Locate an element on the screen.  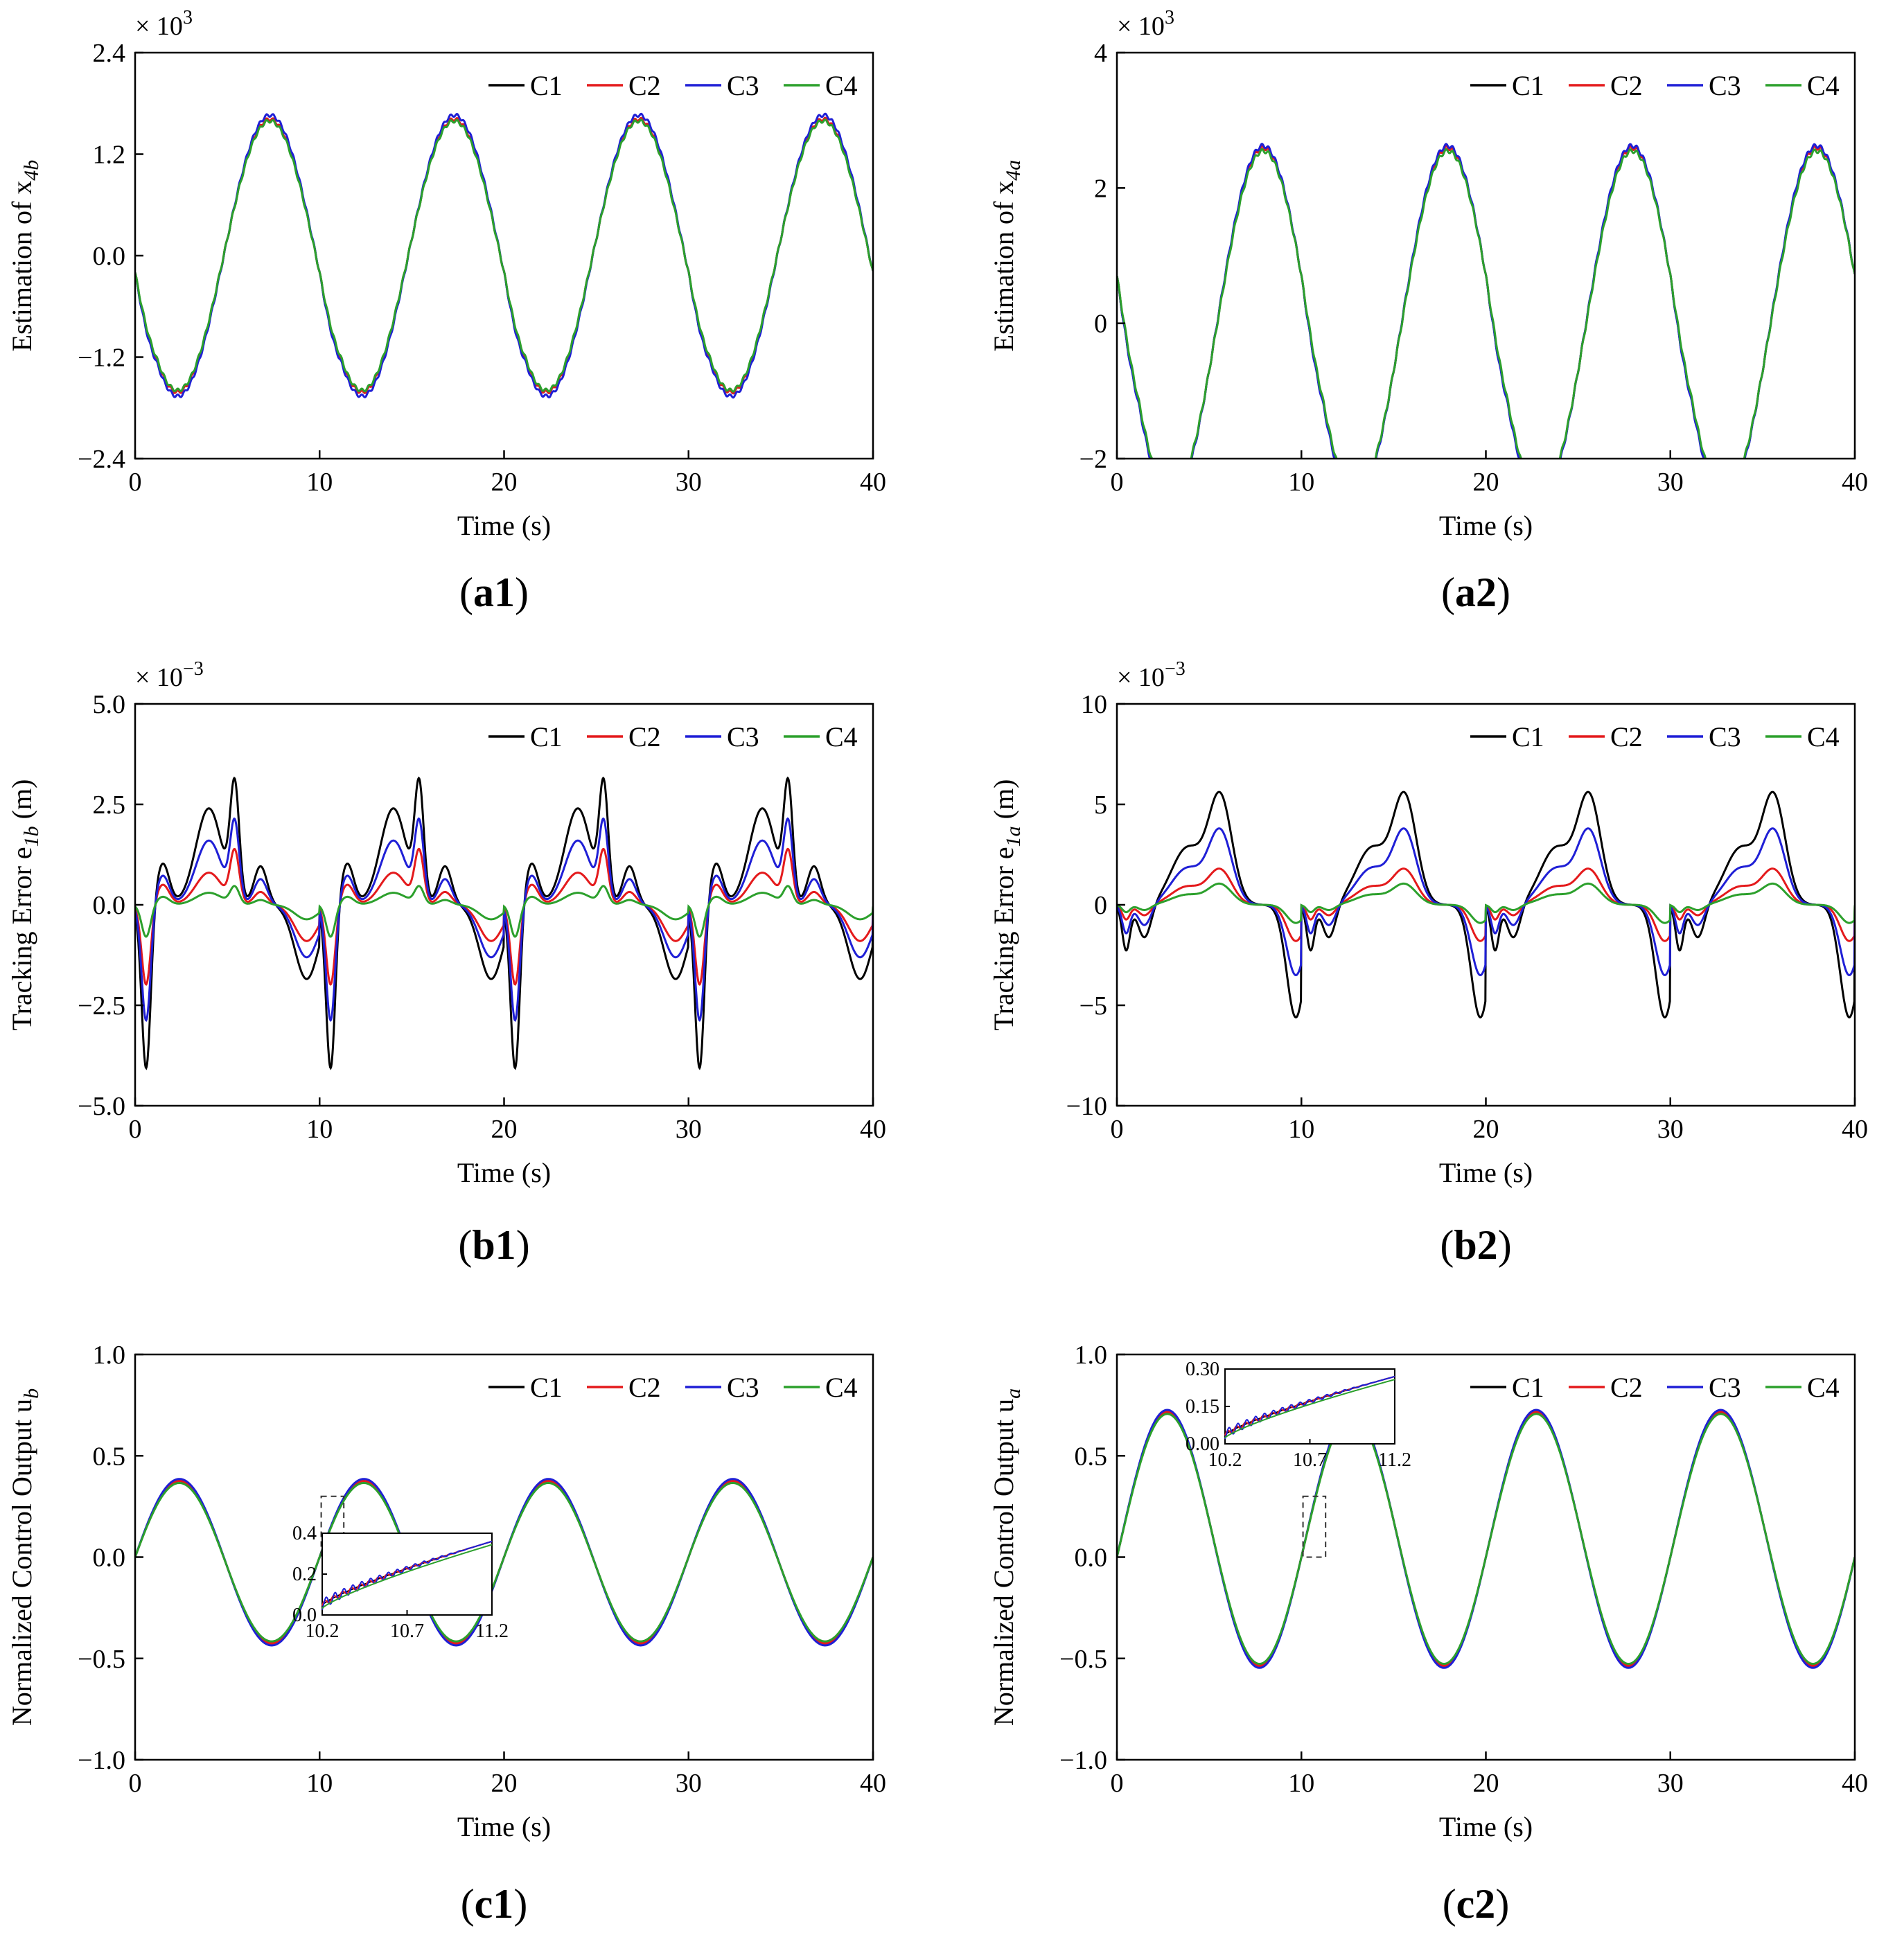
multiplier-exp: 3 is located at coordinates (188, 17).